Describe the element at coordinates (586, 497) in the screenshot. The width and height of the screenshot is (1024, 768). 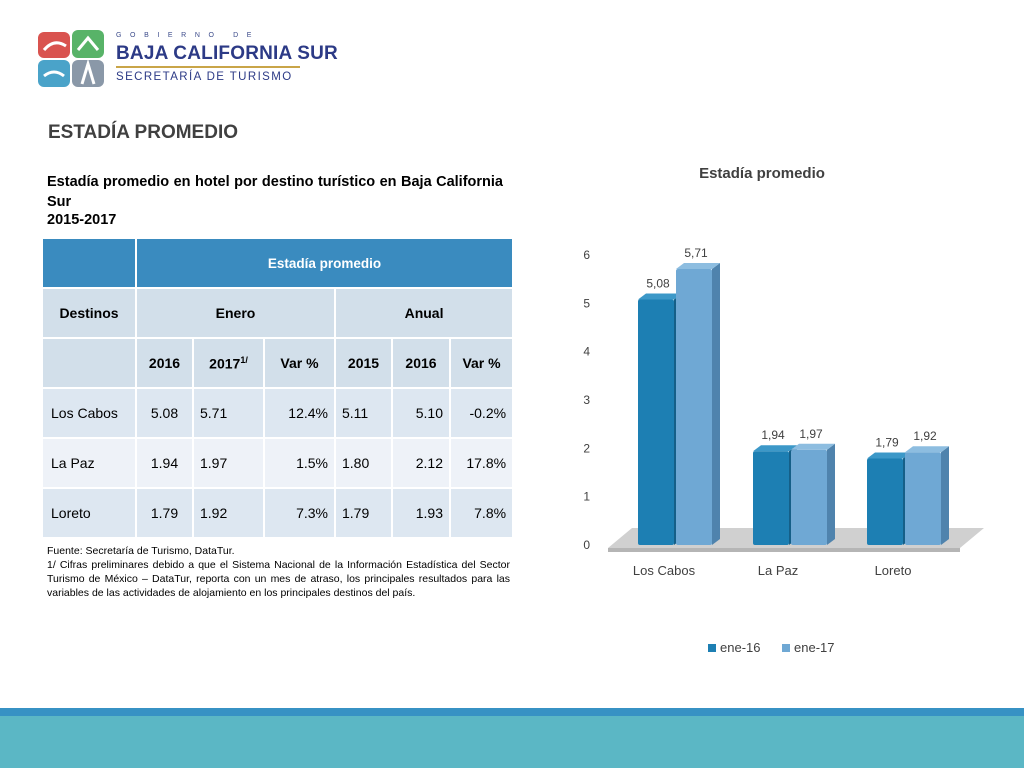
I see `y-tick-label: 1` at that location.